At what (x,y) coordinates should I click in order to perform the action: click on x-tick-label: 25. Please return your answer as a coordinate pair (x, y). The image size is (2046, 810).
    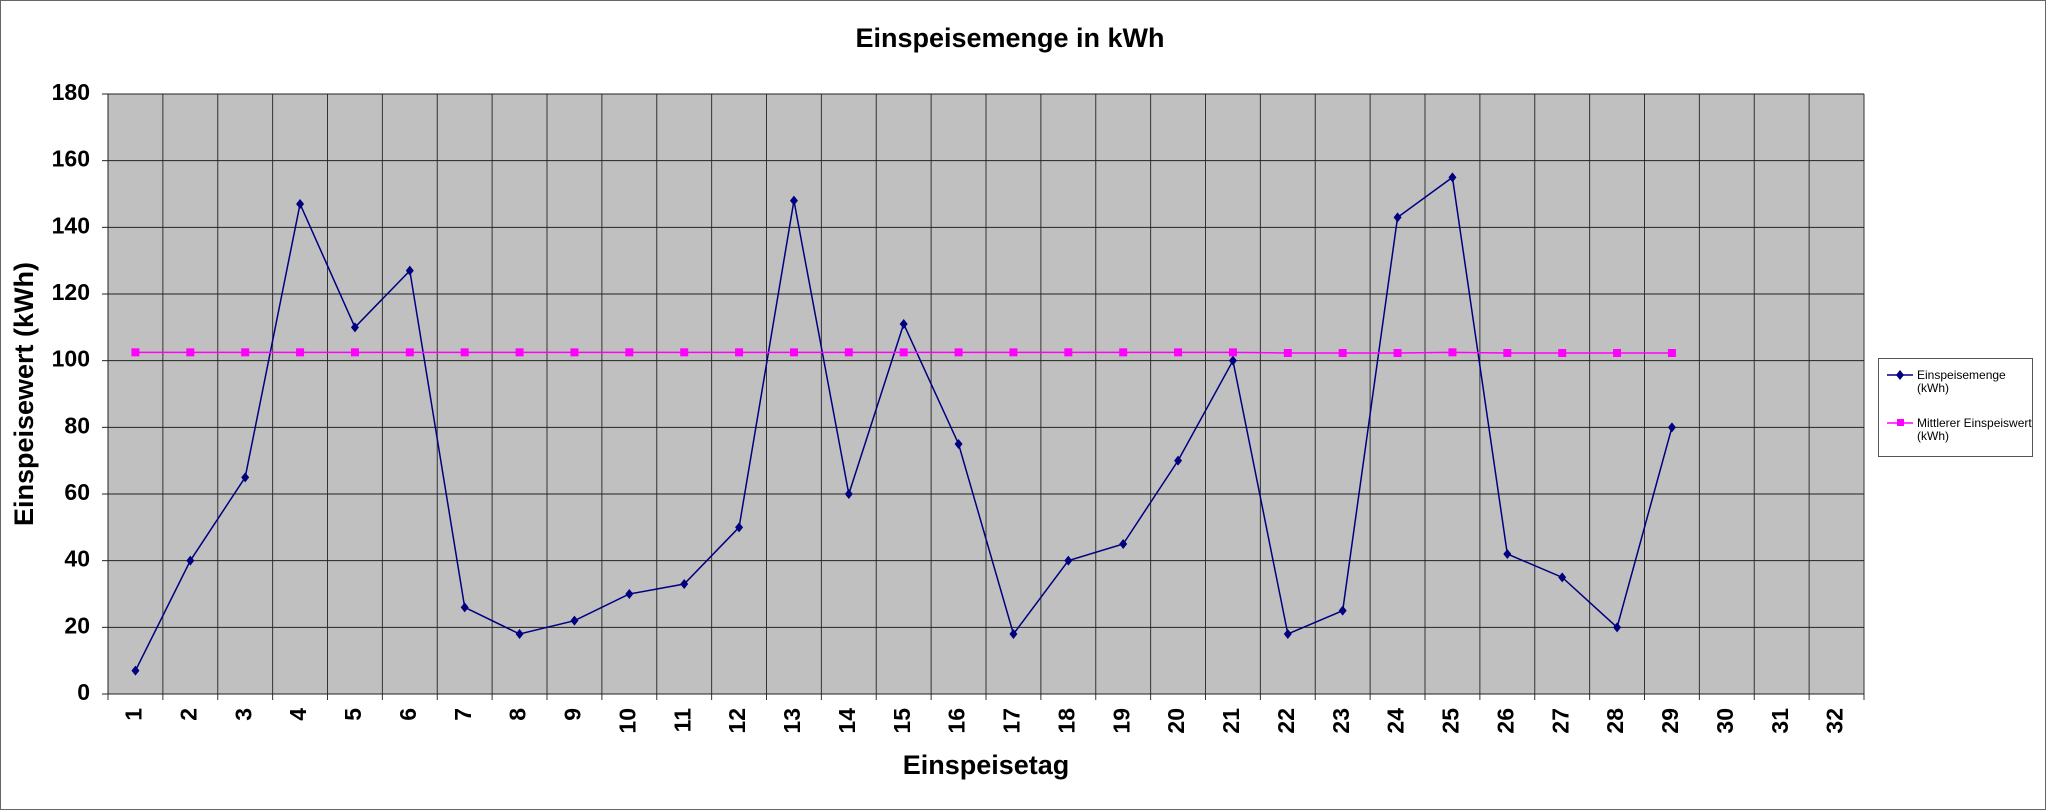
    Looking at the image, I should click on (1451, 721).